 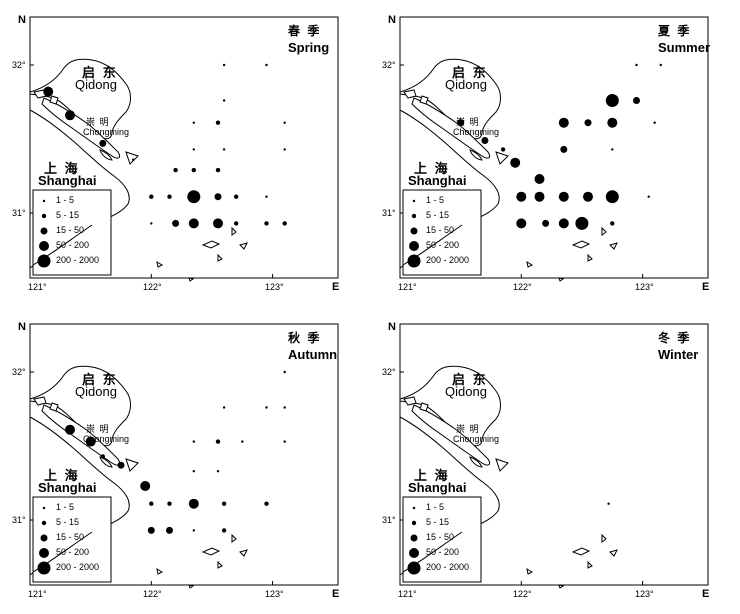 What do you see at coordinates (678, 354) in the screenshot?
I see `season-title-en: Winter` at bounding box center [678, 354].